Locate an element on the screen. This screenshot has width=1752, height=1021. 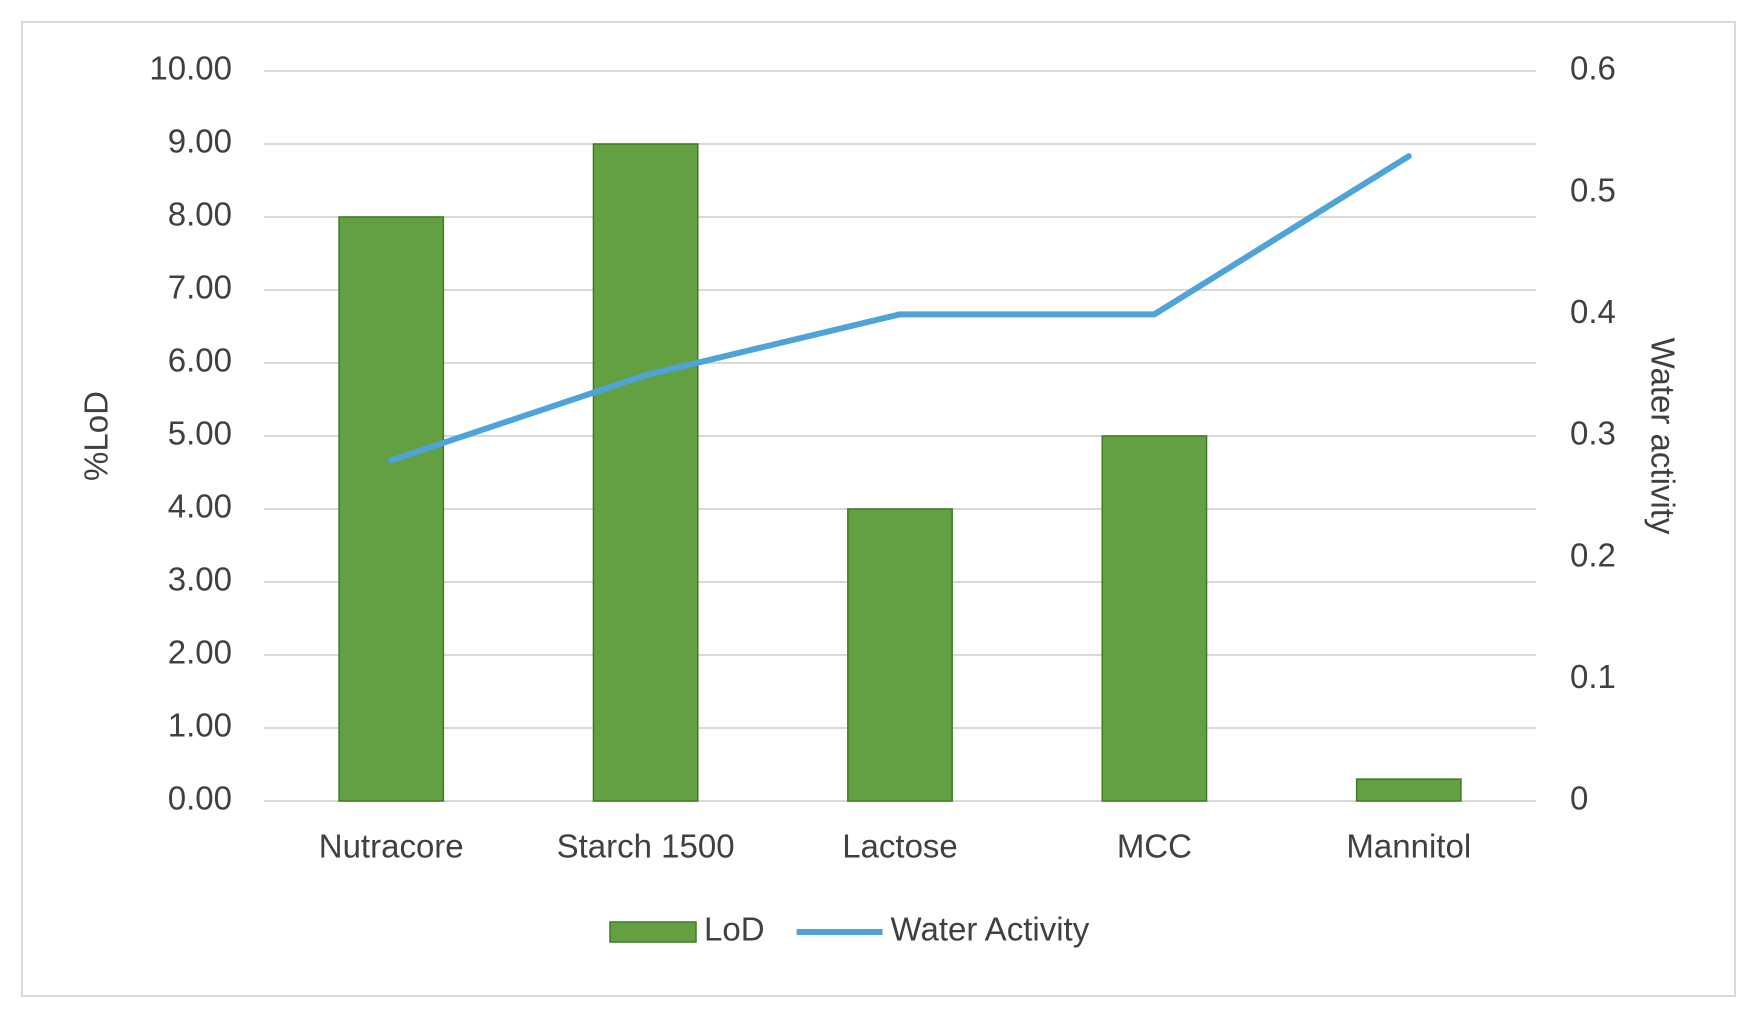
legend-swatch is located at coordinates (653, 932).